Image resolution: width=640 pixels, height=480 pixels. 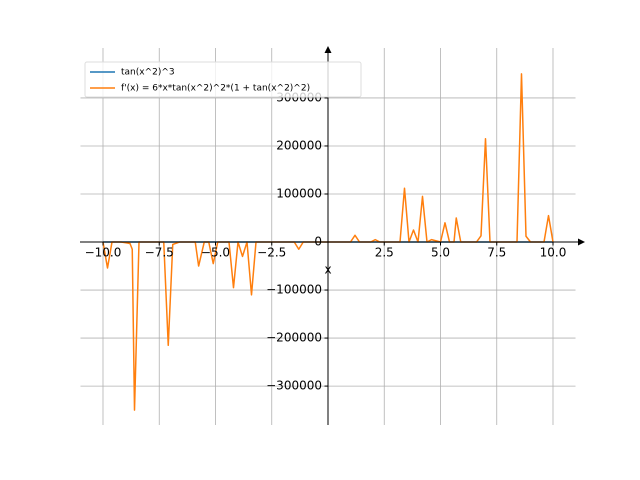 I want to click on x-tick-label: 10.0, so click(x=553, y=253).